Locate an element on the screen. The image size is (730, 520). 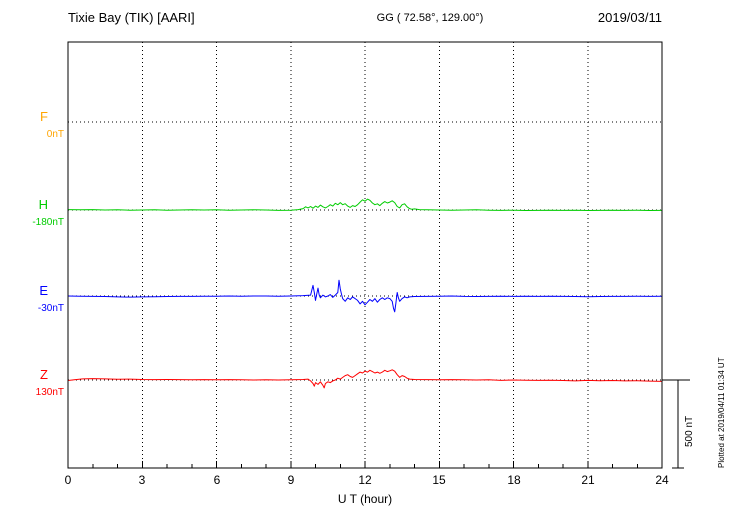
trace-H is located at coordinates (365, 204).